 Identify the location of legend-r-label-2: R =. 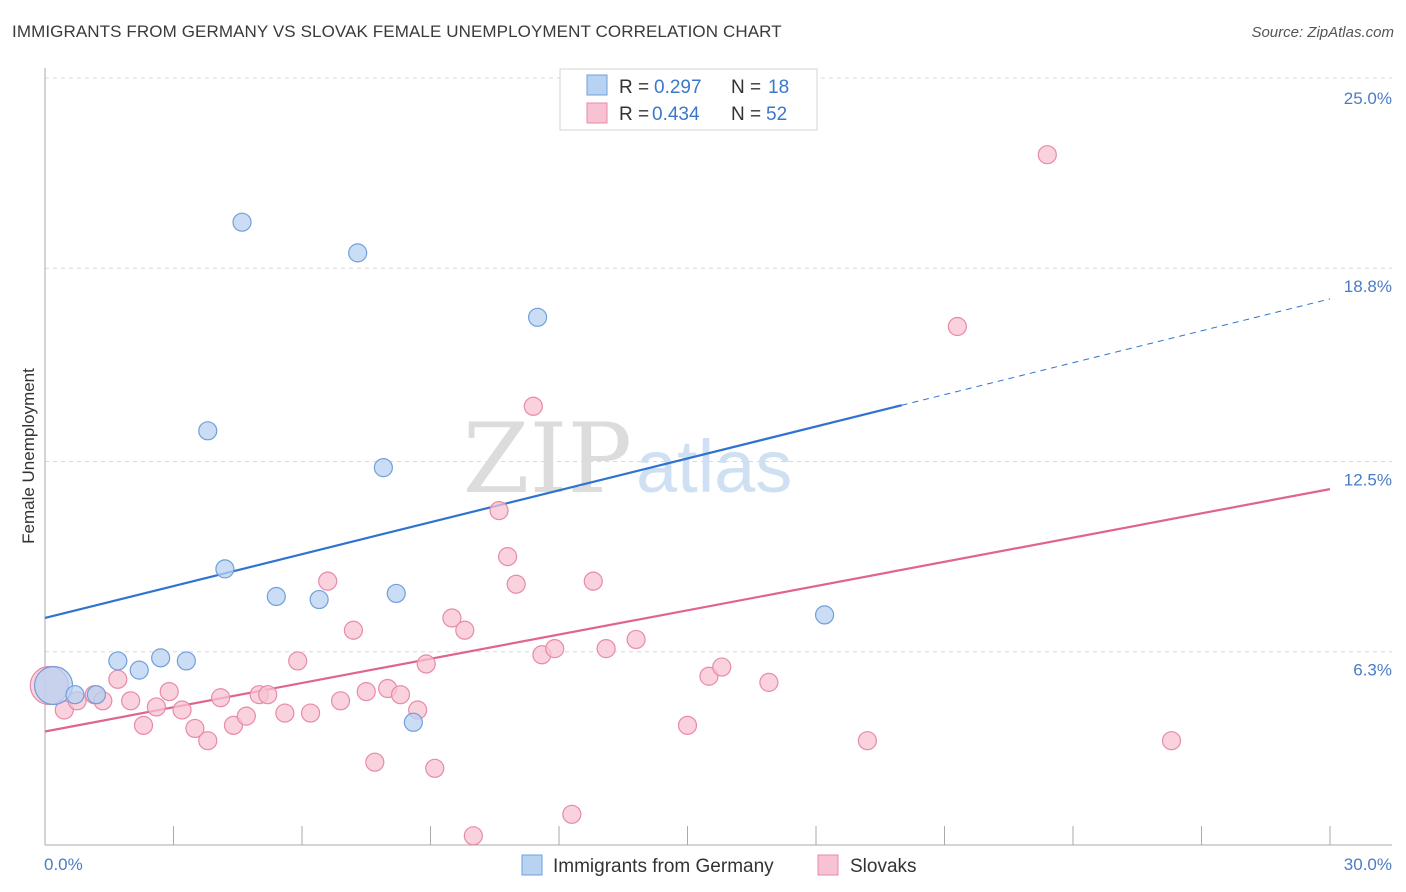
(634, 114).